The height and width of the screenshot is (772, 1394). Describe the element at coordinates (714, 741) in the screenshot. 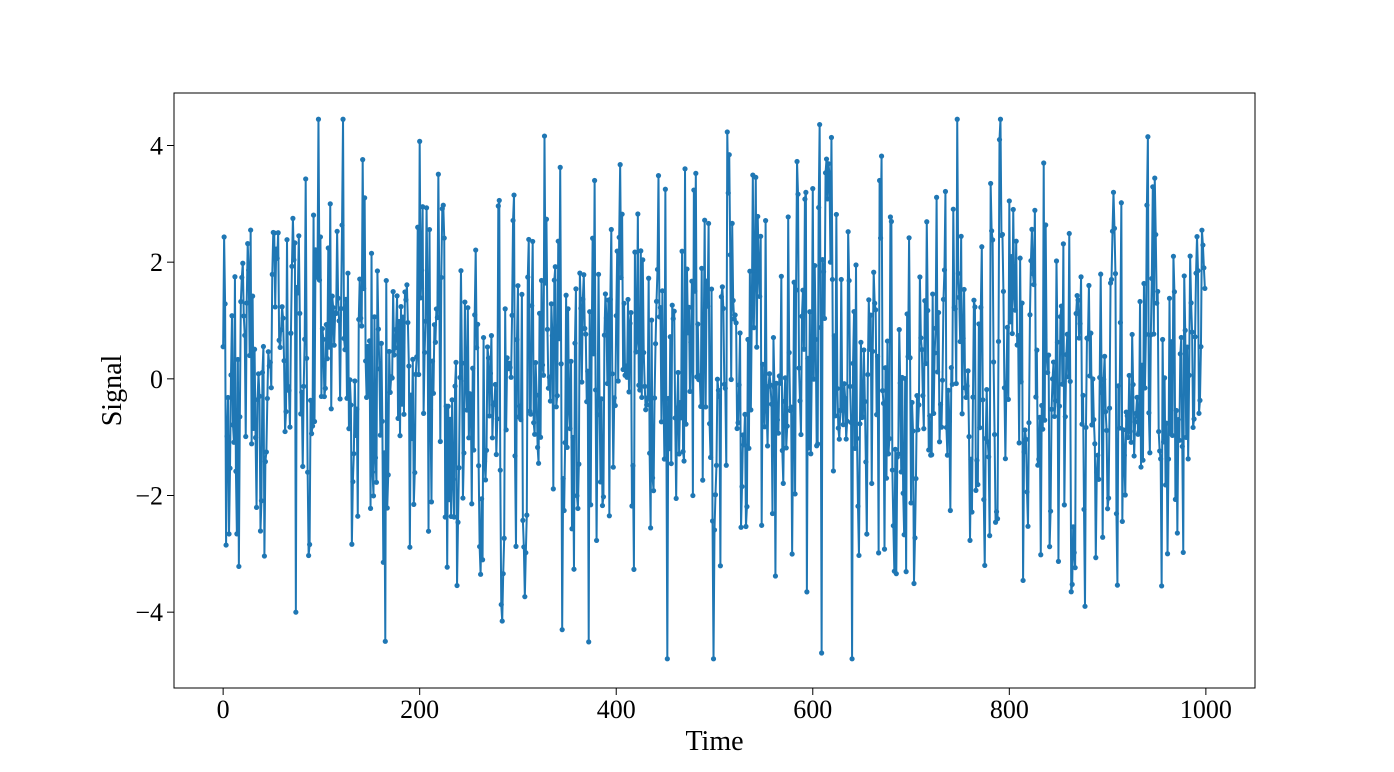

I see `x-axis-label: Time` at that location.